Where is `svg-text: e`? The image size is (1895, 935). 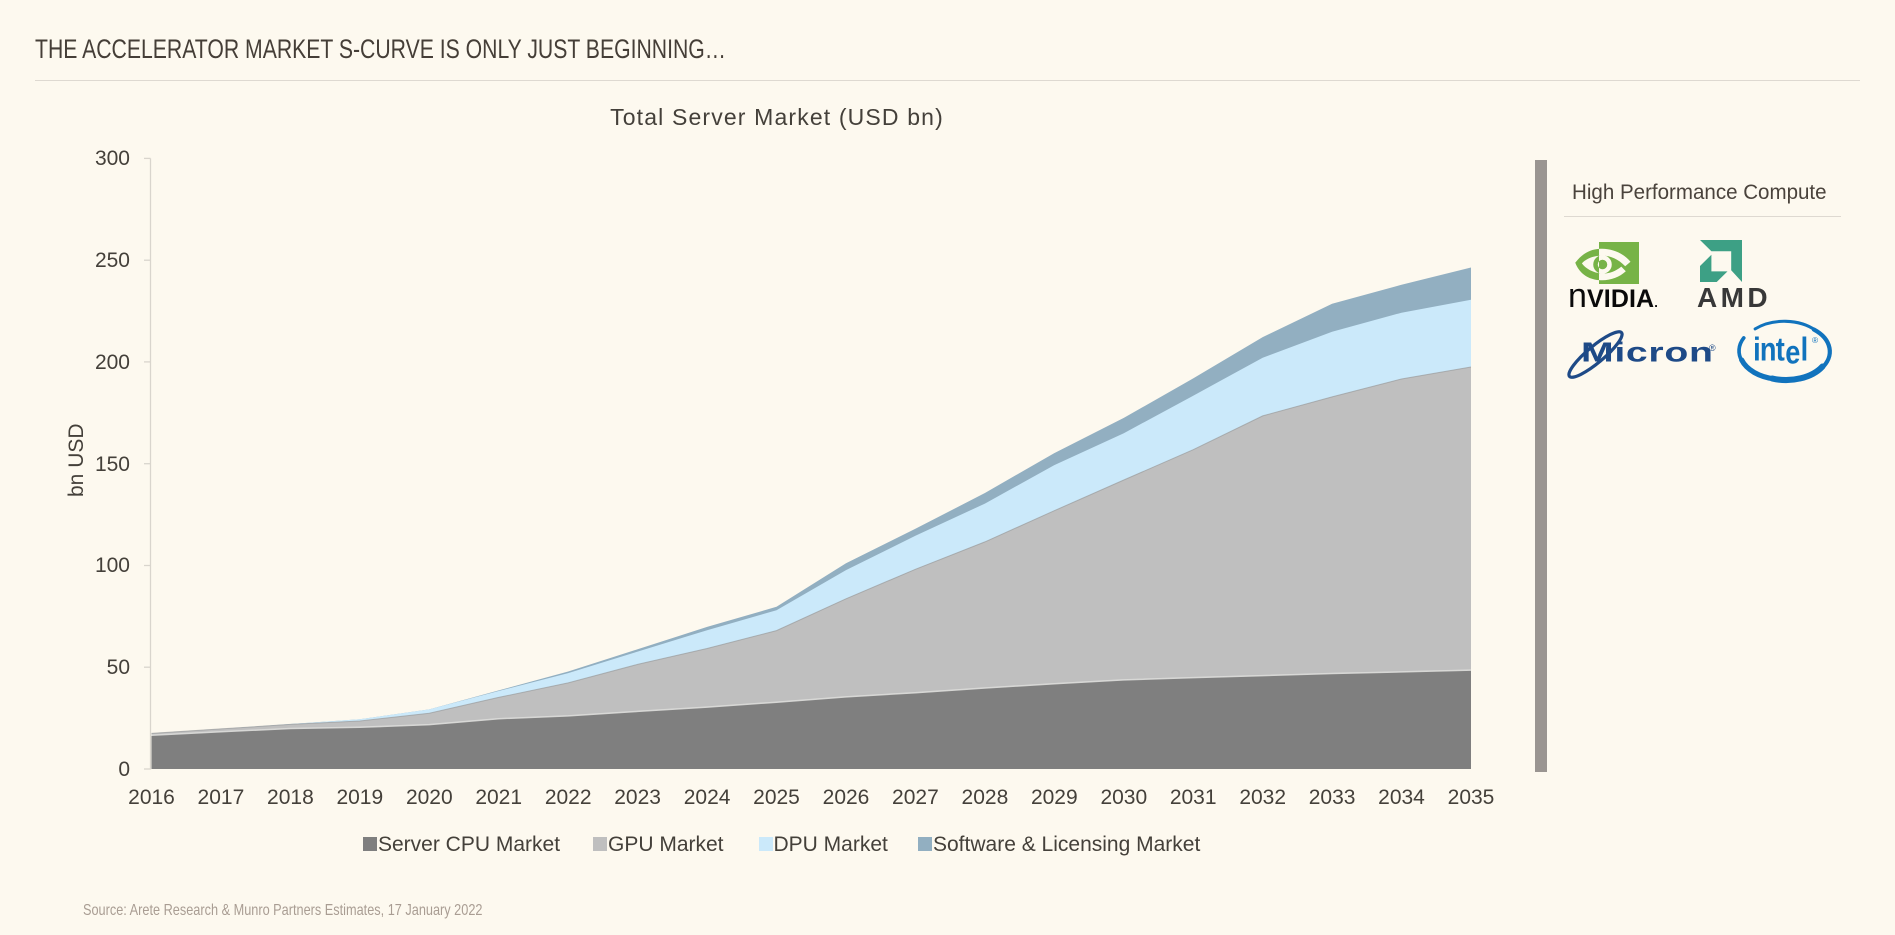 svg-text: e is located at coordinates (1792, 353).